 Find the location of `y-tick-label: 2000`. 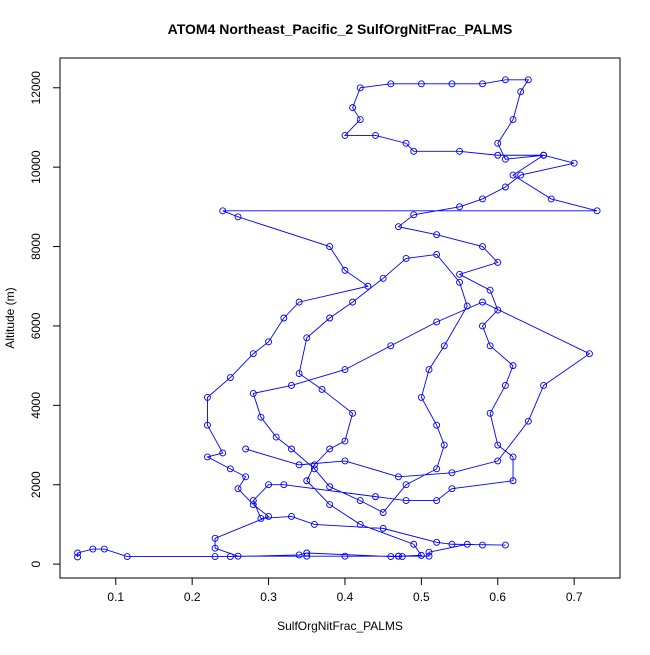

y-tick-label: 2000 is located at coordinates (36, 484).